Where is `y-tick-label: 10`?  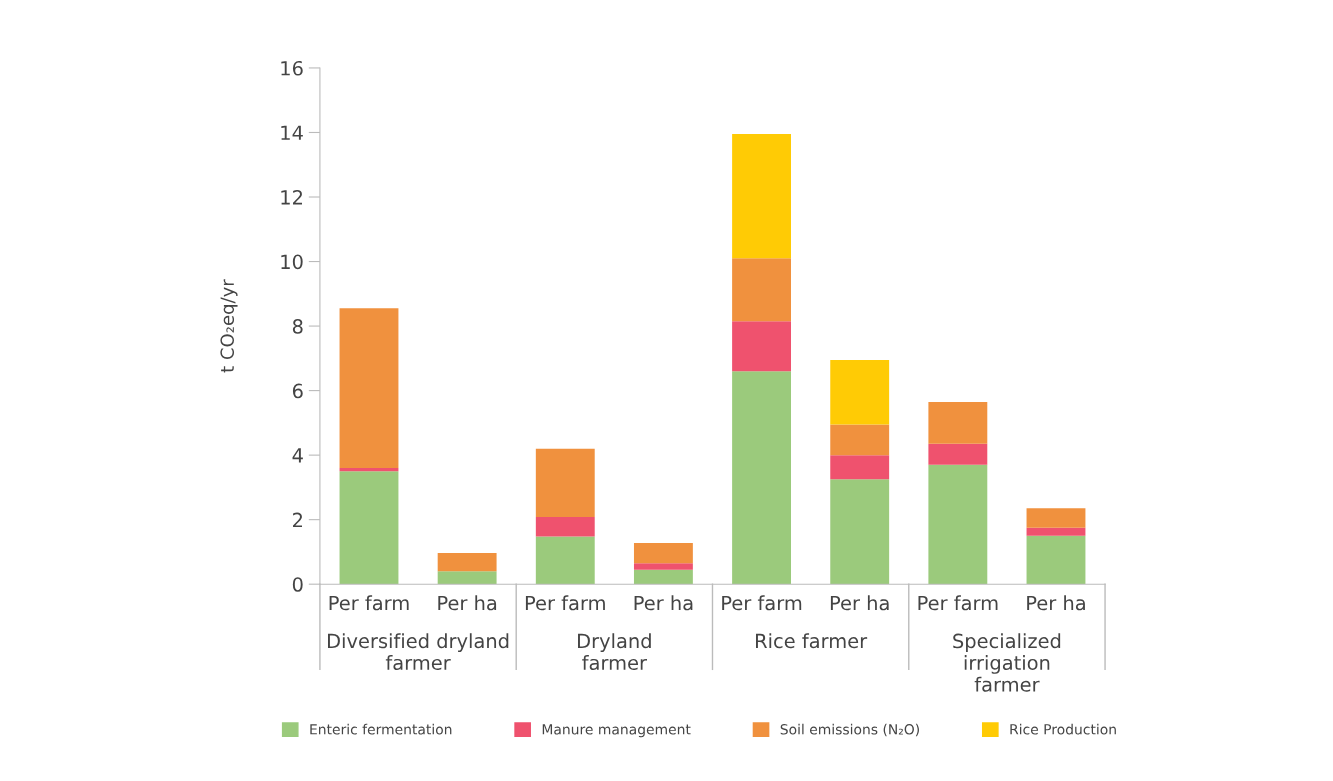 y-tick-label: 10 is located at coordinates (292, 262).